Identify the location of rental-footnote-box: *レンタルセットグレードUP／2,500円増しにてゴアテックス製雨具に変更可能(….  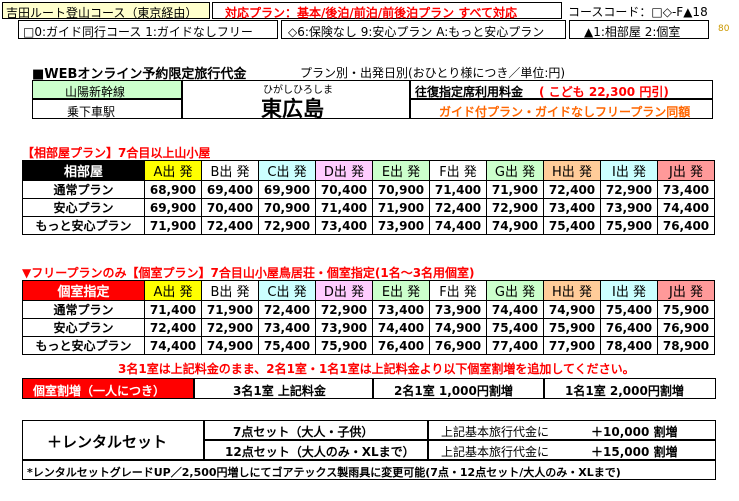
(369, 470).